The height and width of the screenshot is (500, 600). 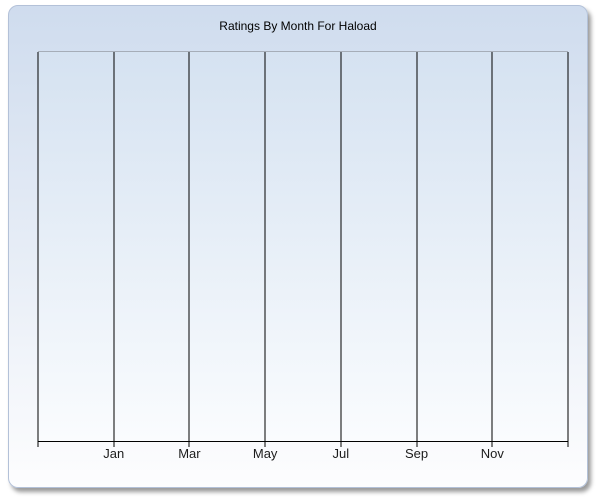 I want to click on chart-title: Ratings By Month For Haload, so click(x=298, y=26).